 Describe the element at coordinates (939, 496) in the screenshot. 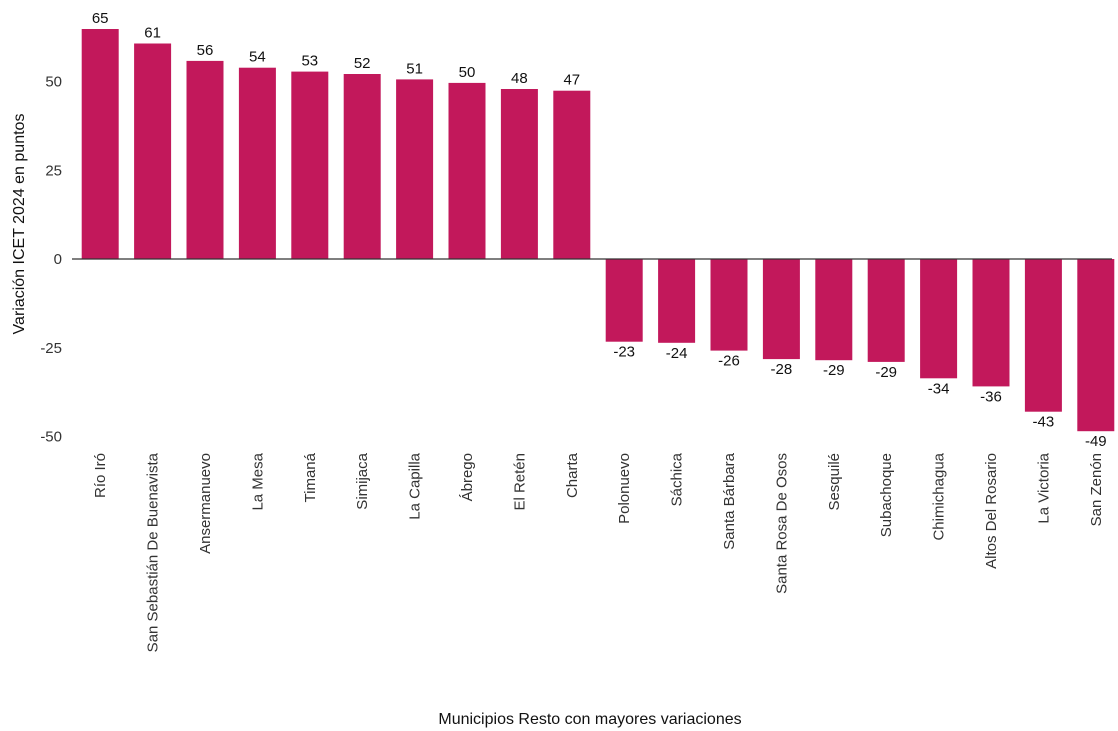

I see `category-label-chimichagua: Chimichagua` at that location.